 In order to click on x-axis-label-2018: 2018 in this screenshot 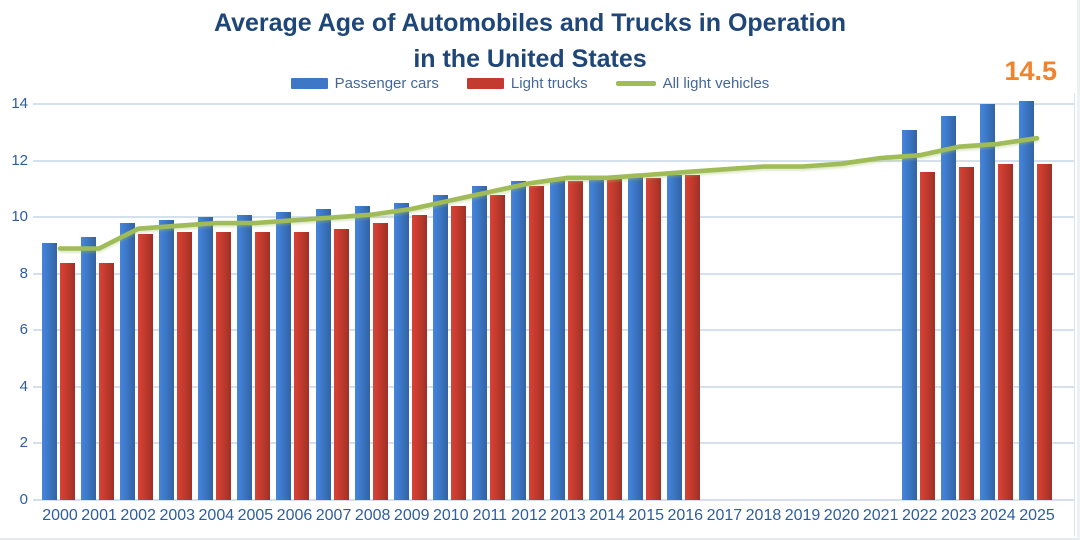, I will do `click(763, 515)`.